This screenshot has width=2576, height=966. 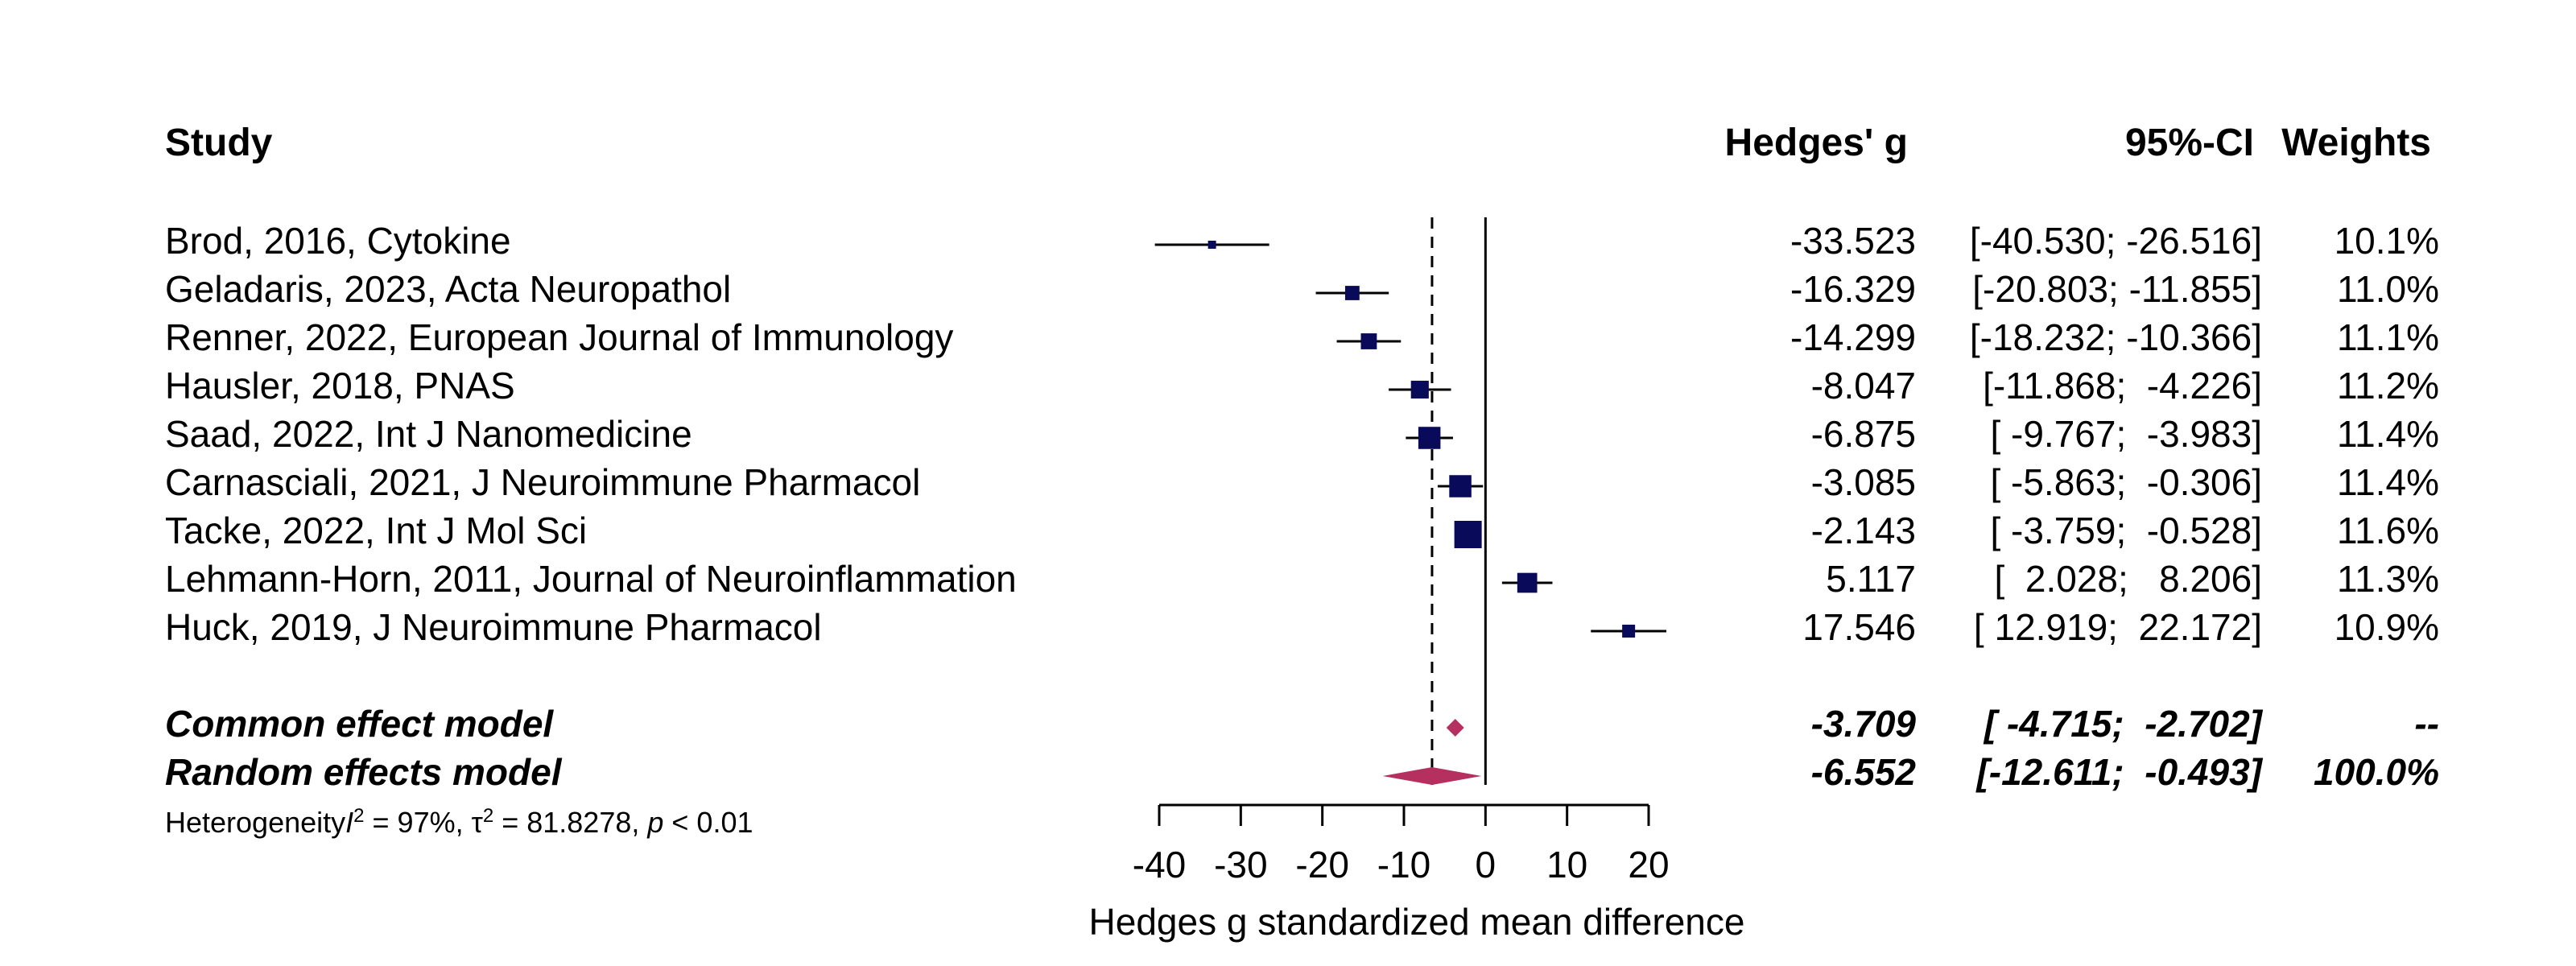 I want to click on x-tick-label: -10, so click(x=1403, y=865).